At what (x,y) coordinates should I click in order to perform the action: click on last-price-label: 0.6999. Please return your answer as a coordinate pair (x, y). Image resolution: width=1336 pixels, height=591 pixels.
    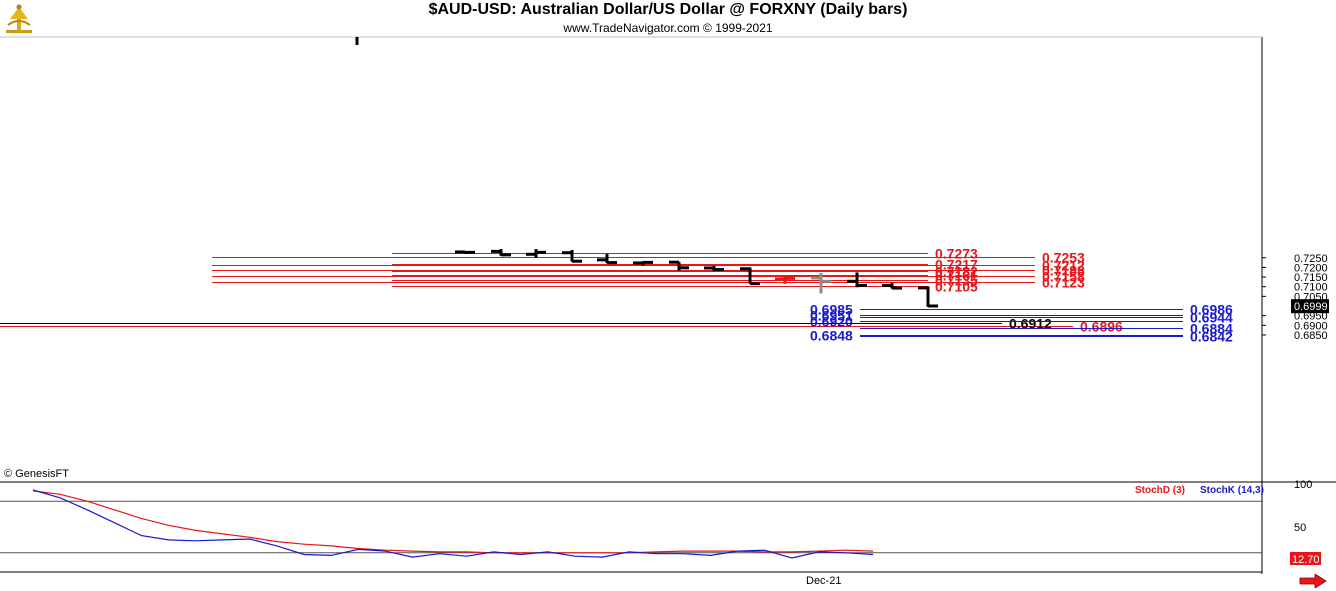
    Looking at the image, I should click on (1311, 307).